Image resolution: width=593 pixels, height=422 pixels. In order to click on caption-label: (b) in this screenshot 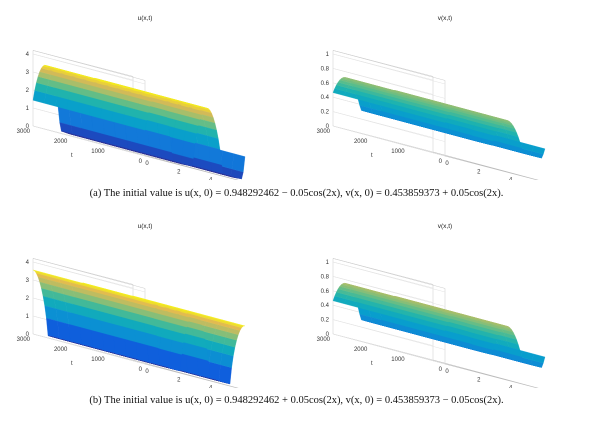, I will do `click(95, 400)`.